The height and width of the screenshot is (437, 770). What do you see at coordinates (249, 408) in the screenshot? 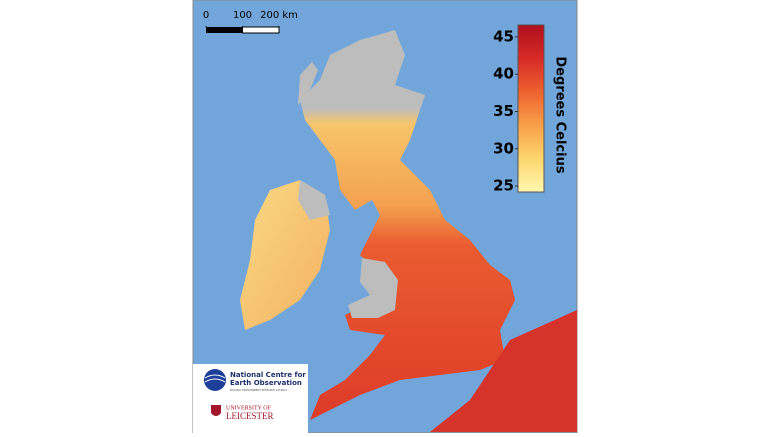
I see `leicester-name: UNIVERSITY OF` at bounding box center [249, 408].